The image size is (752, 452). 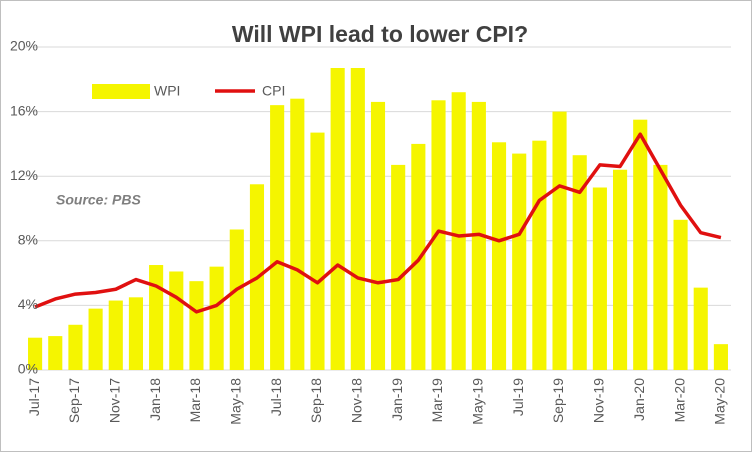 What do you see at coordinates (397, 399) in the screenshot?
I see `x-tick-label: Jan-19` at bounding box center [397, 399].